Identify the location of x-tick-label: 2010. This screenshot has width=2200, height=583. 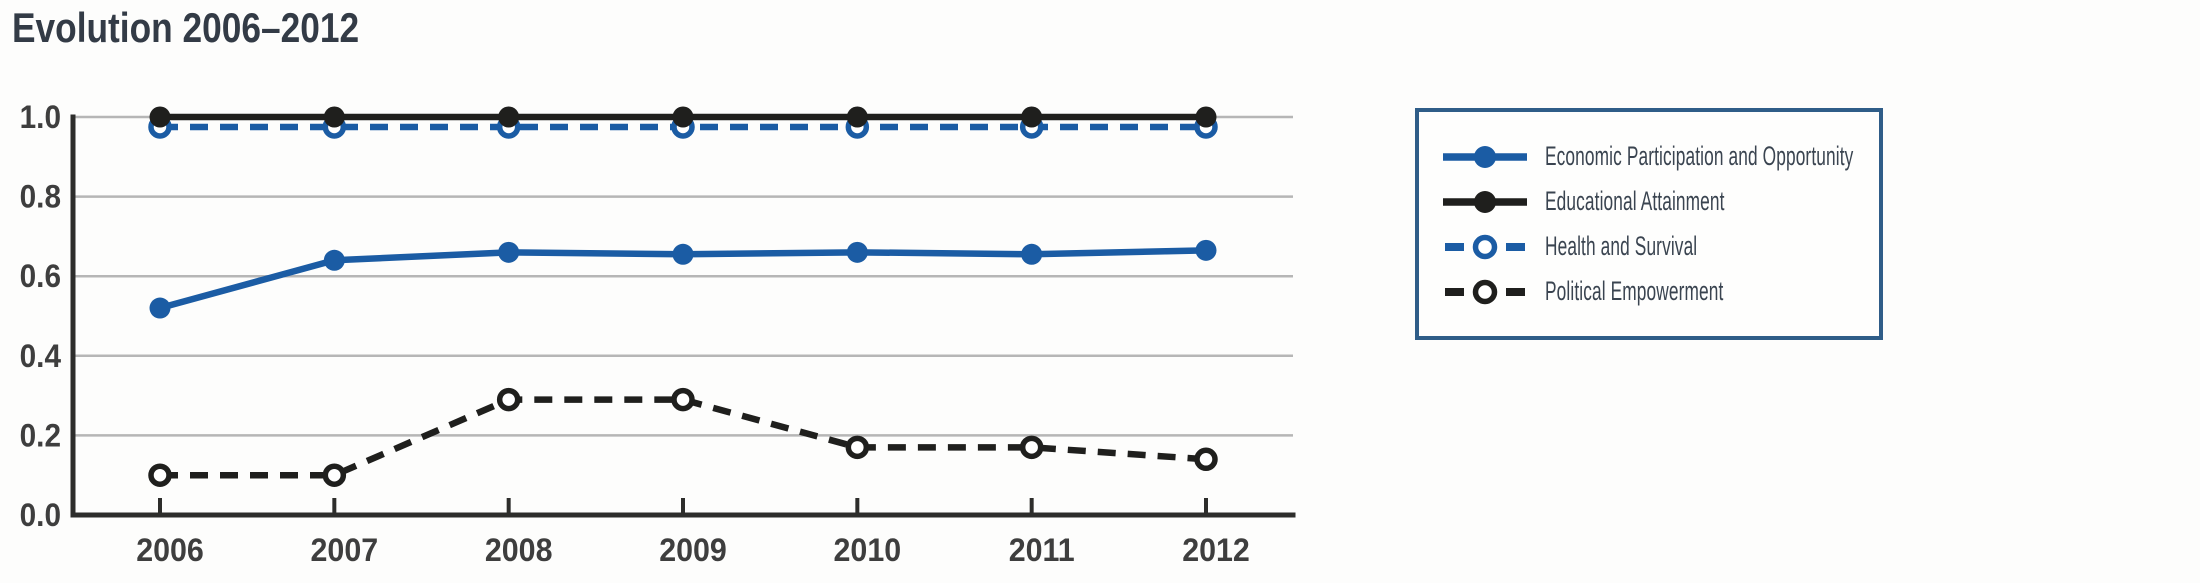
(868, 550).